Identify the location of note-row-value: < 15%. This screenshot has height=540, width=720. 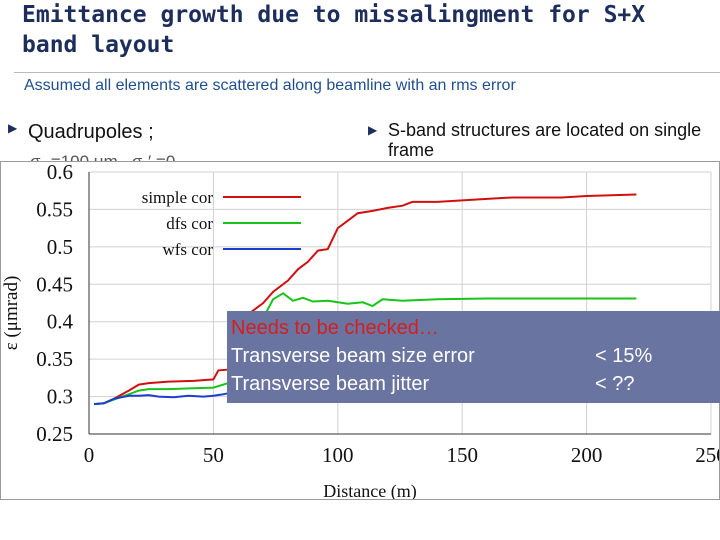
(624, 356).